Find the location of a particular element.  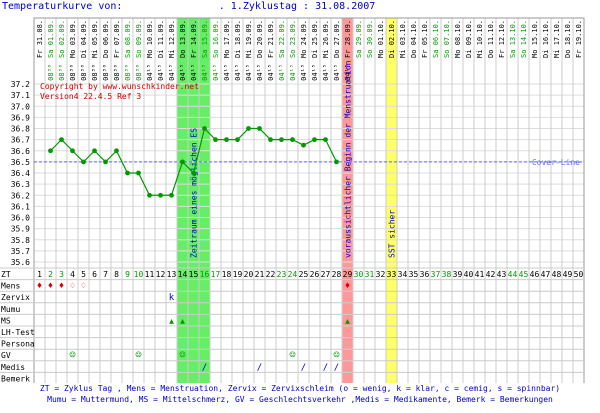

date-label: Di 16.10. is located at coordinates (546, 39).